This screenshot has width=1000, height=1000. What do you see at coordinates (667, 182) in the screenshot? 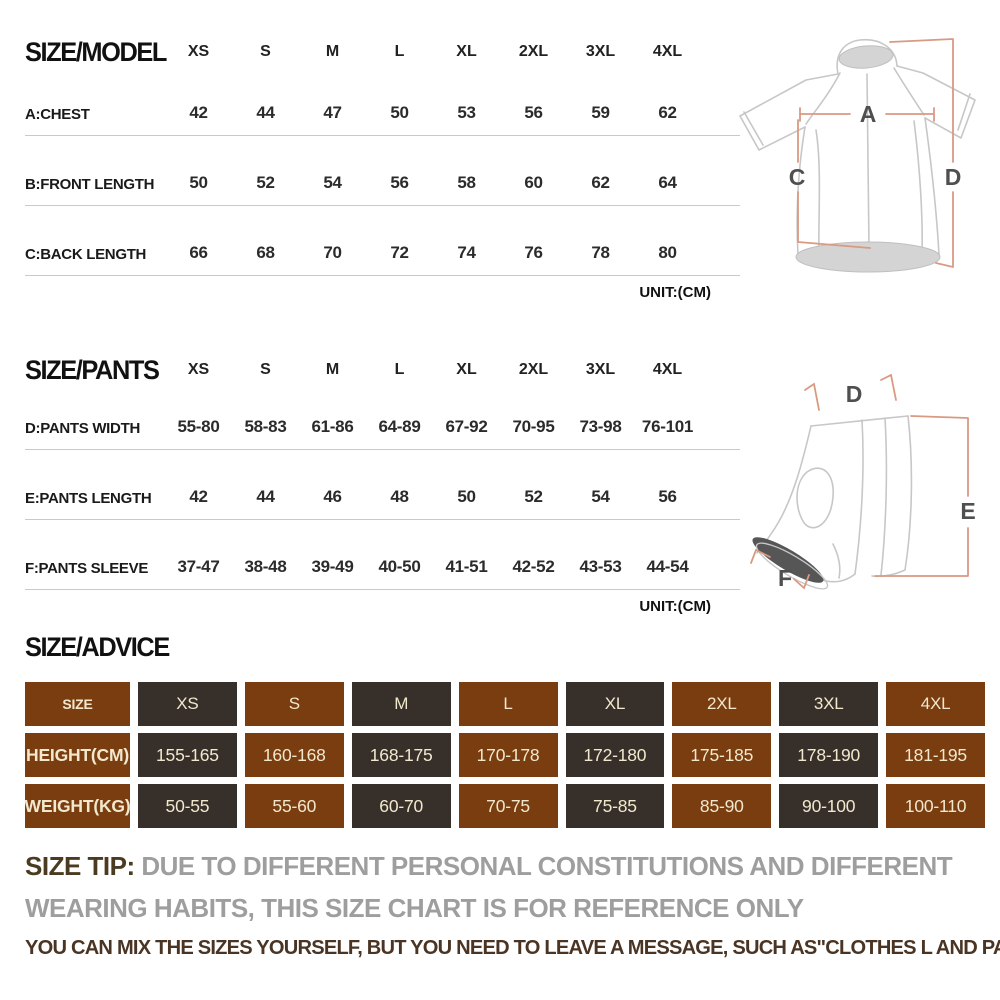
I see `cell-value: 64` at bounding box center [667, 182].